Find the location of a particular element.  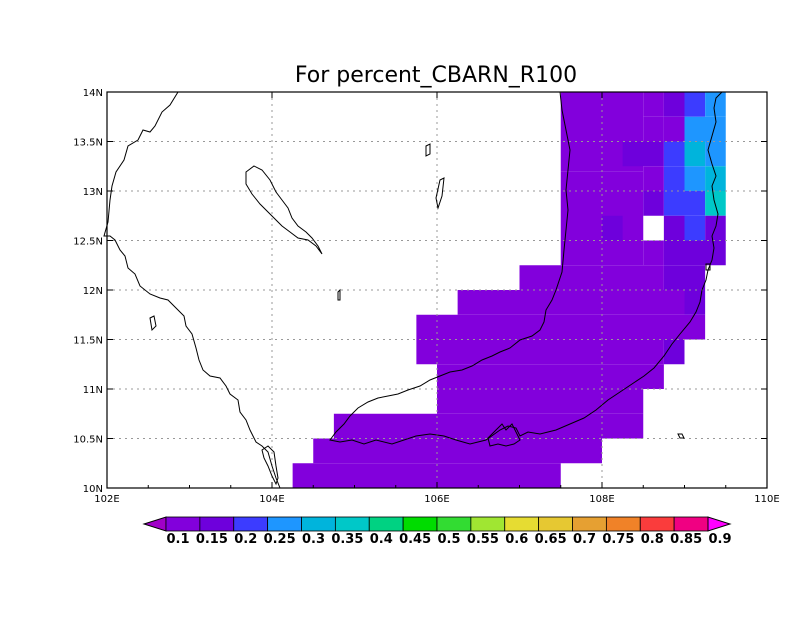

y-tick-label: 11N is located at coordinates (93, 390).